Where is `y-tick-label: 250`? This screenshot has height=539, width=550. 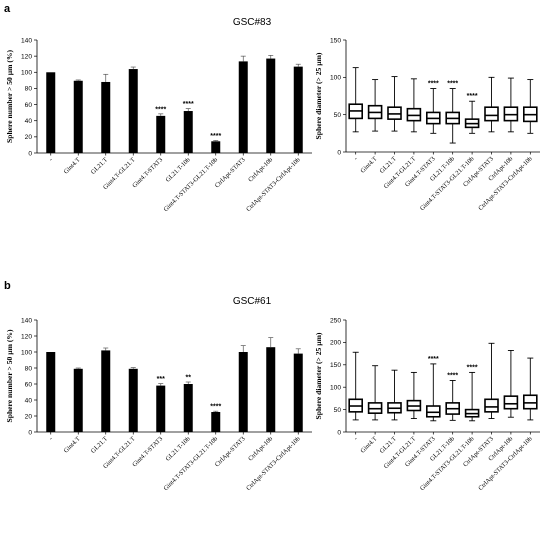 y-tick-label: 250 is located at coordinates (335, 320).